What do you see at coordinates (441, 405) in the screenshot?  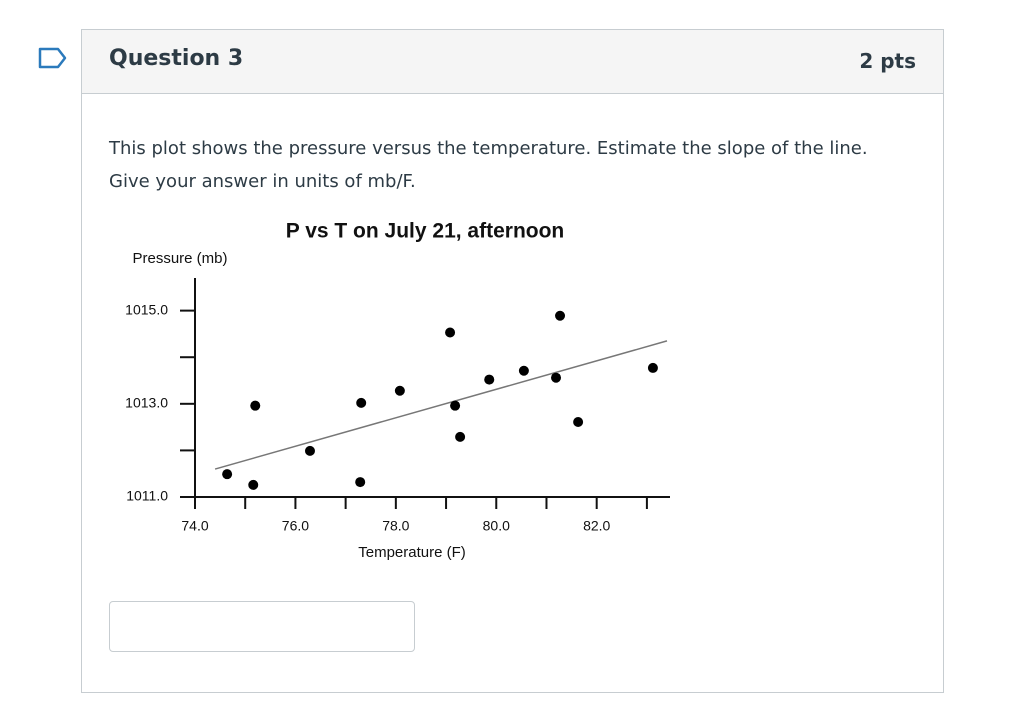 I see `trend-line` at bounding box center [441, 405].